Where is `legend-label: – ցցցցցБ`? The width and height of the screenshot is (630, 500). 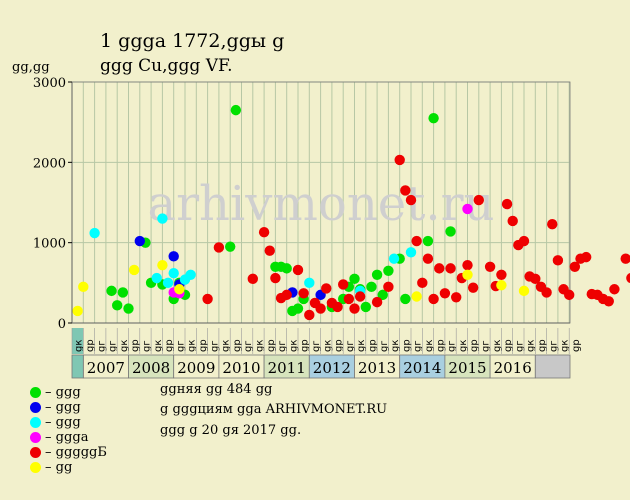 legend-label: – ցցցցցБ is located at coordinates (76, 452).